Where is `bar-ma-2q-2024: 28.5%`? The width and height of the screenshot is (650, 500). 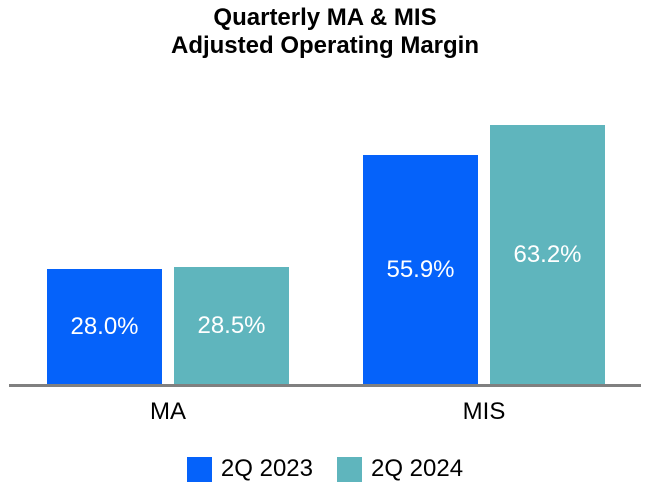
bar-ma-2q-2024: 28.5% is located at coordinates (231, 325).